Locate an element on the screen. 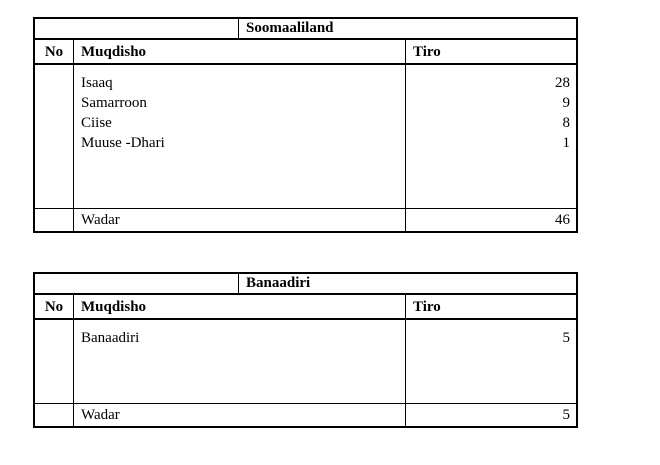  table-total-row: Wadar 5 is located at coordinates (305, 414).